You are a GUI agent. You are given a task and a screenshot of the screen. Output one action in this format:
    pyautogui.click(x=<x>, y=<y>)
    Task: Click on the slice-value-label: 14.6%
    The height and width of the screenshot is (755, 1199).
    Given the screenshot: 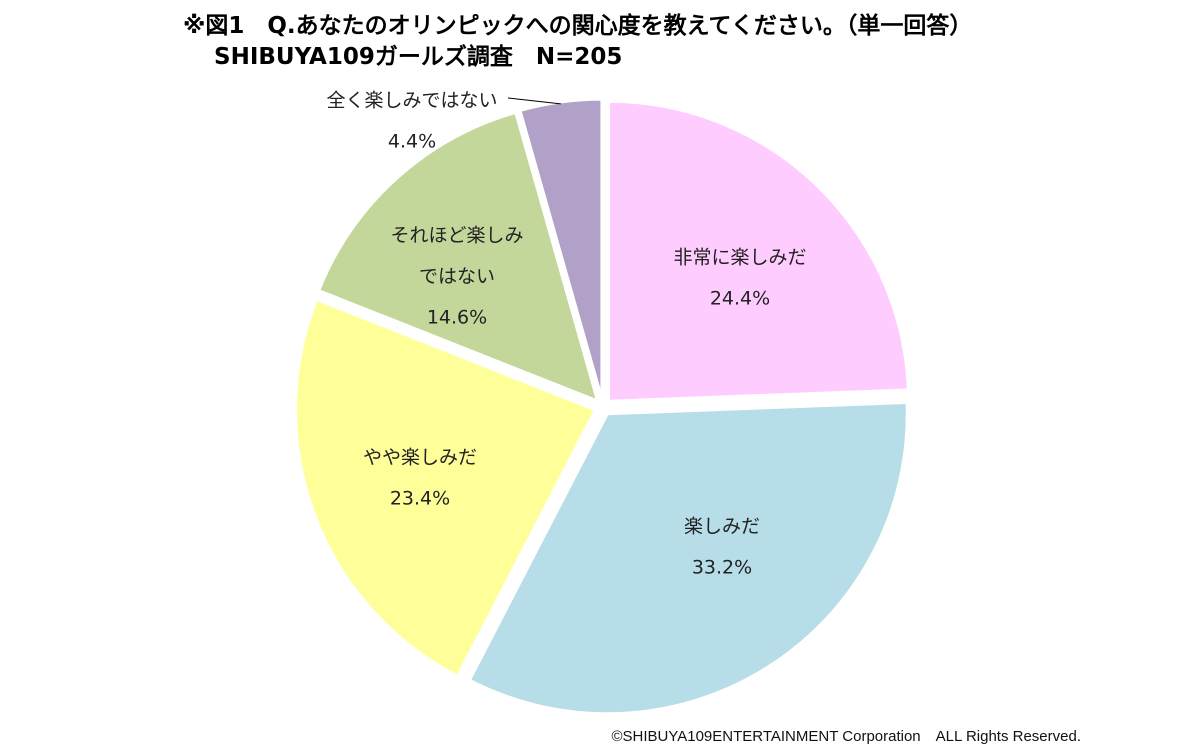 What is the action you would take?
    pyautogui.click(x=457, y=318)
    